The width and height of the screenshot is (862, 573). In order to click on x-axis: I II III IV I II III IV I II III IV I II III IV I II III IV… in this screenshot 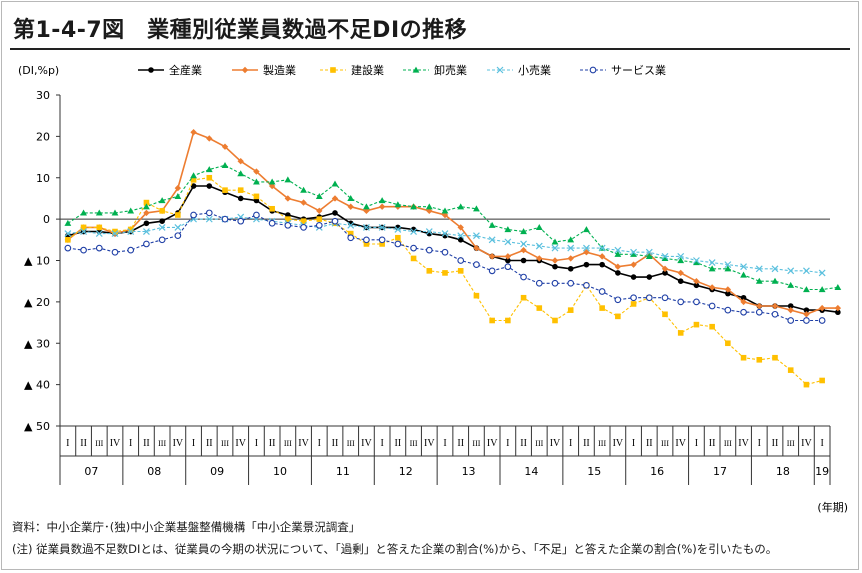, I will do `click(445, 455)`.